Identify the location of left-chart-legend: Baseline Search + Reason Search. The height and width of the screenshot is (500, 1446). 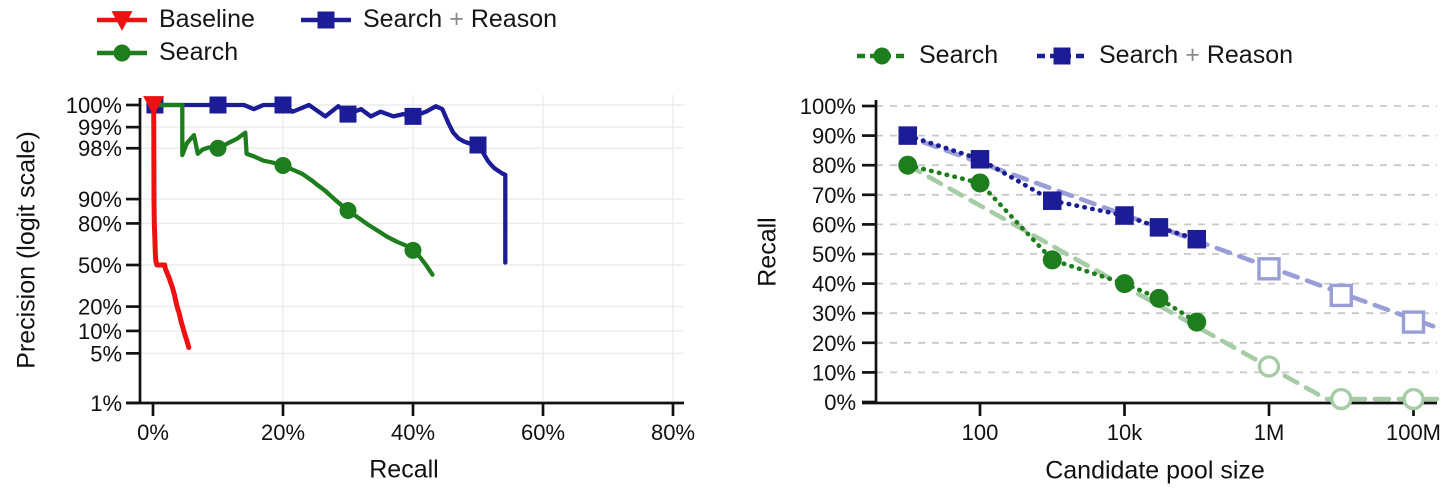
(326, 36).